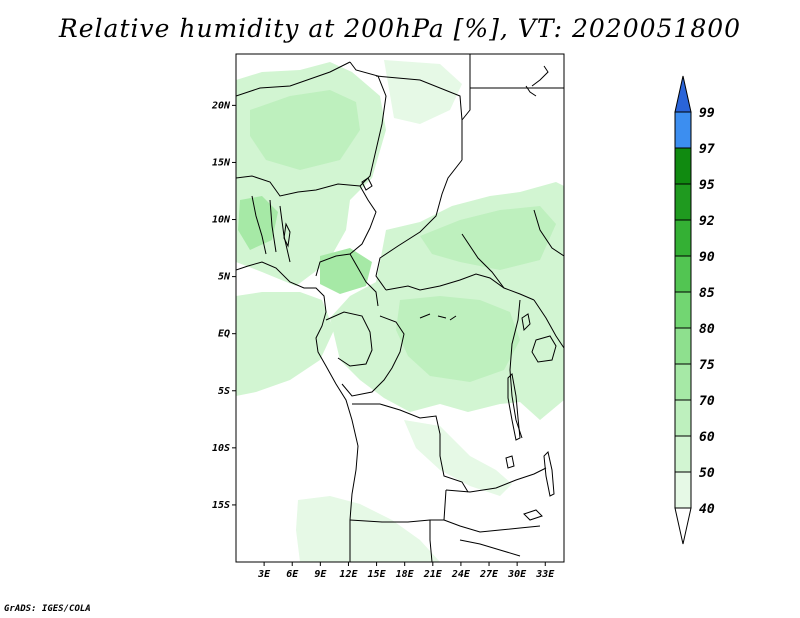 The height and width of the screenshot is (618, 800). Describe the element at coordinates (707, 329) in the screenshot. I see `colorbar-level-label: 80` at that location.